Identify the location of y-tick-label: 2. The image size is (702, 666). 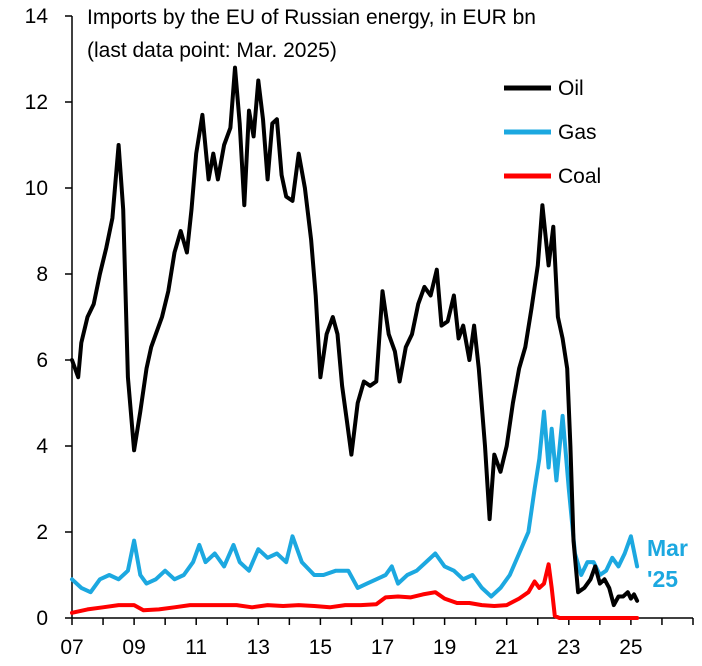
(42, 532).